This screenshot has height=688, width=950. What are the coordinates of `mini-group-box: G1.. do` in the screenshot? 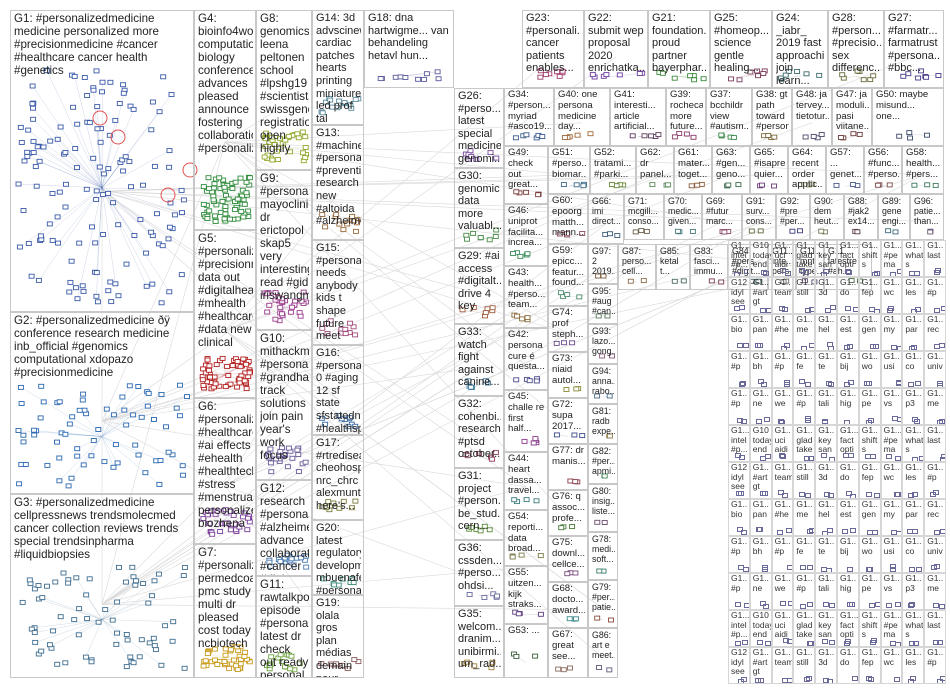 It's located at (848, 665).